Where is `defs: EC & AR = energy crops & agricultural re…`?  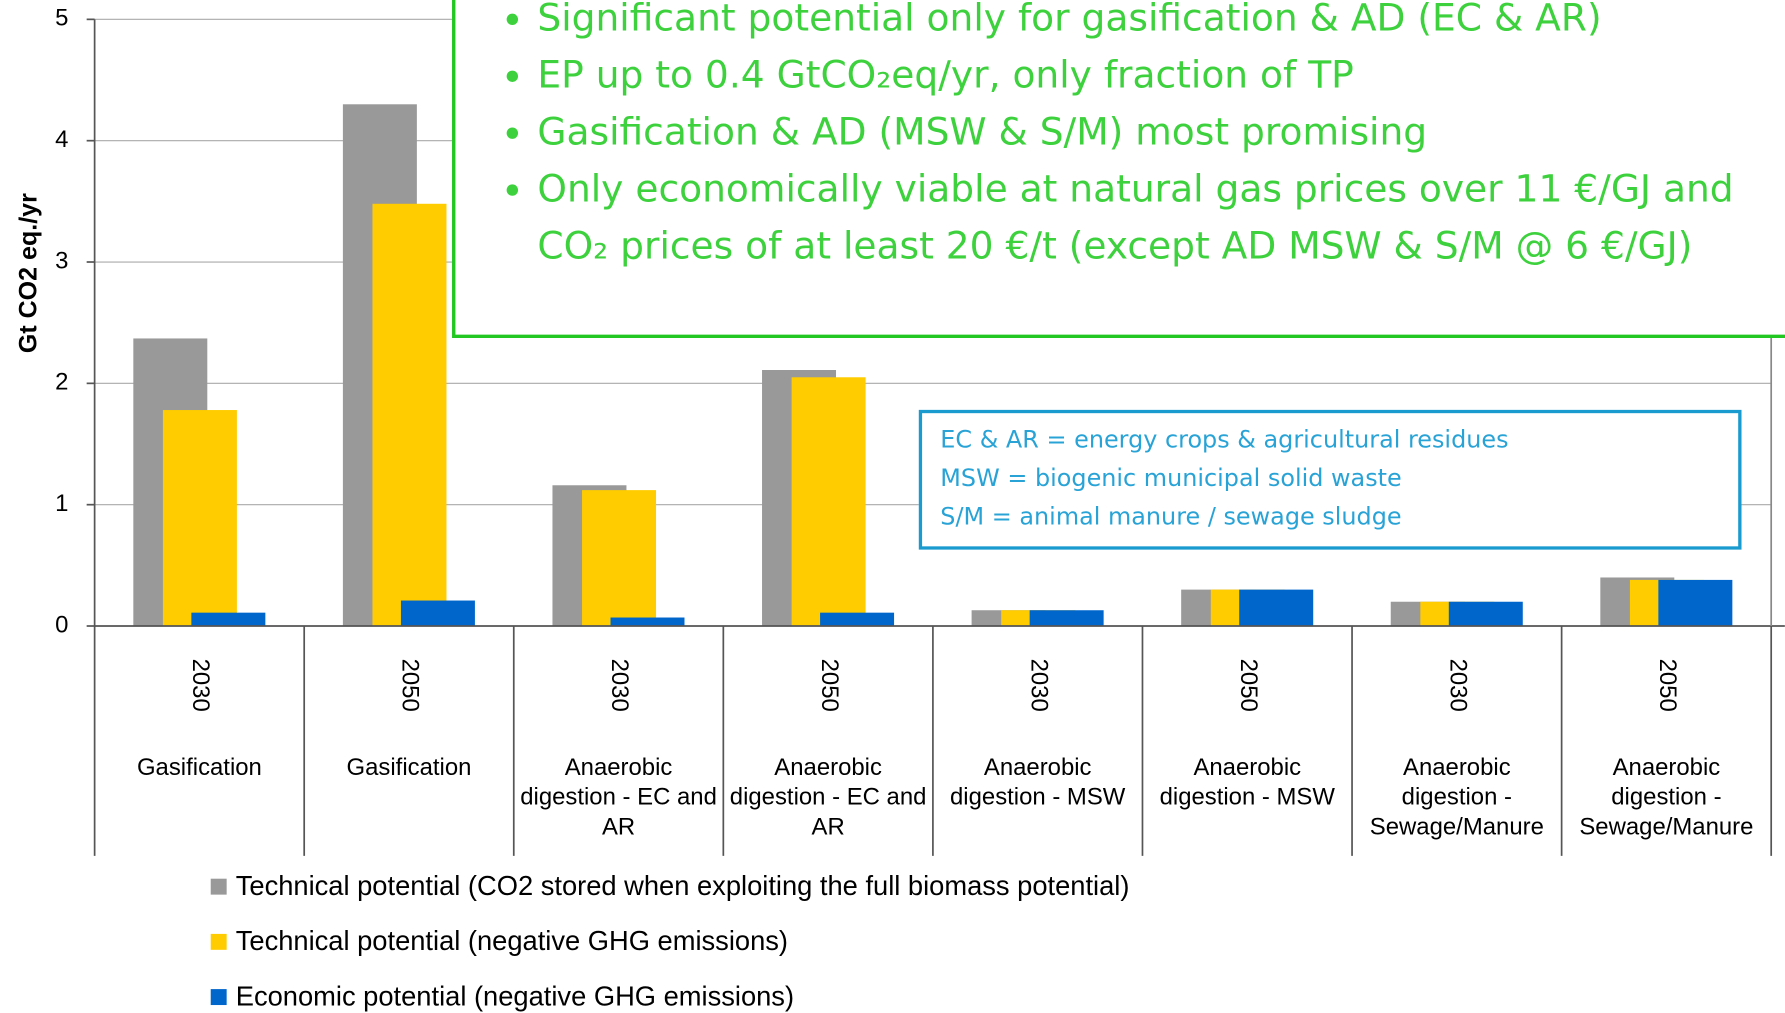 defs: EC & AR = energy crops & agricultural re… is located at coordinates (1330, 479).